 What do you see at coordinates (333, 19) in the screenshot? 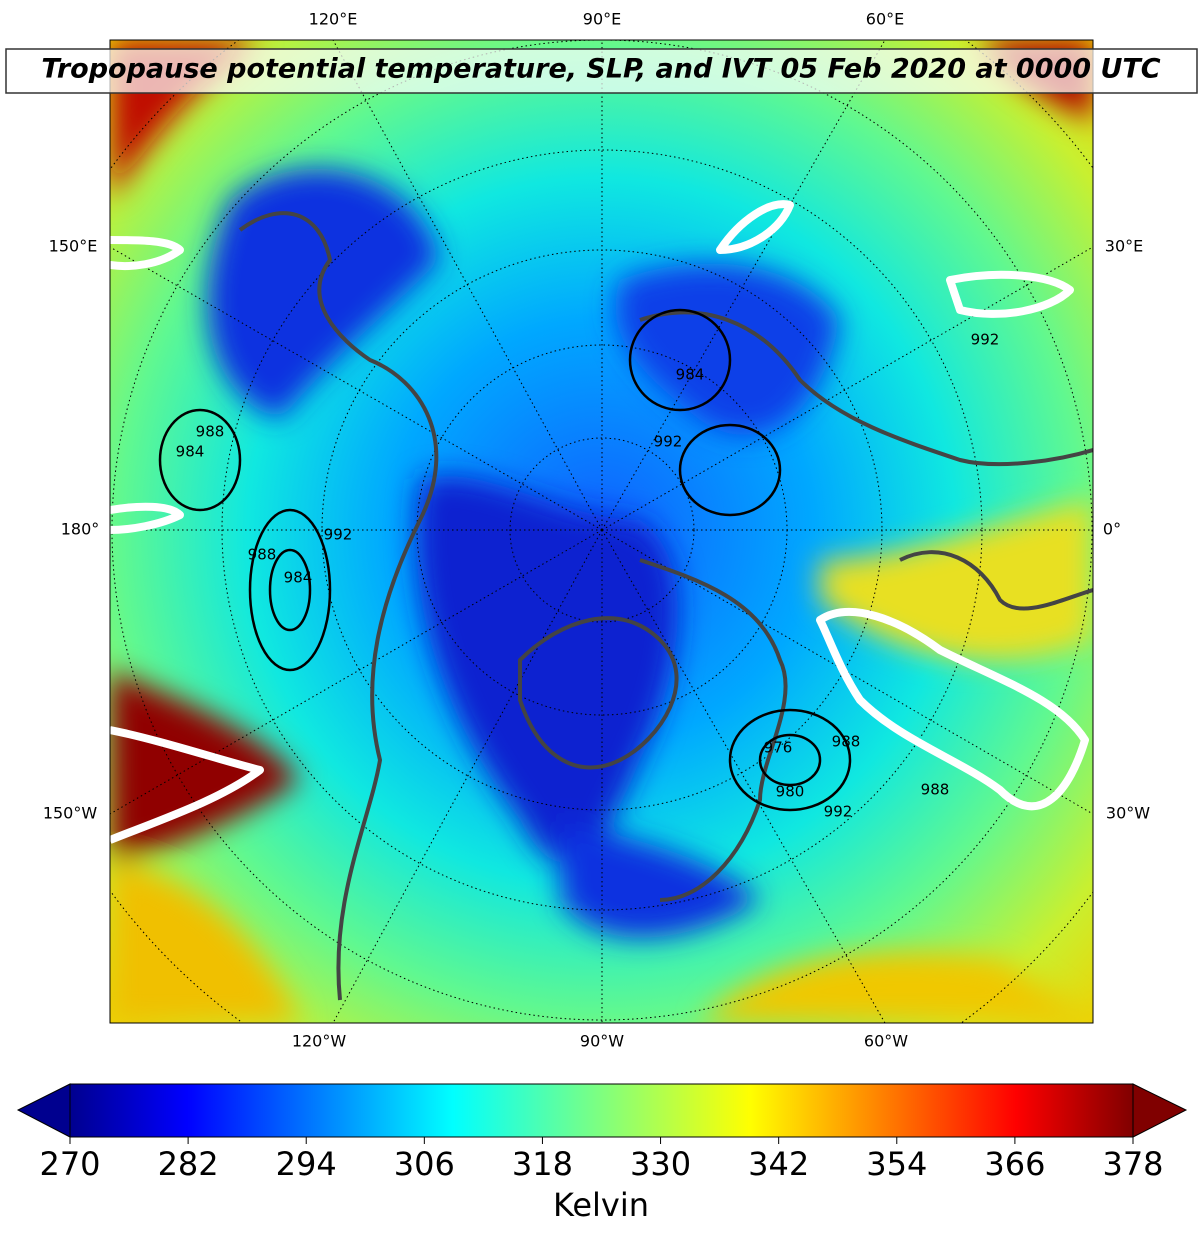
I see `longitude-label: 120°E` at bounding box center [333, 19].